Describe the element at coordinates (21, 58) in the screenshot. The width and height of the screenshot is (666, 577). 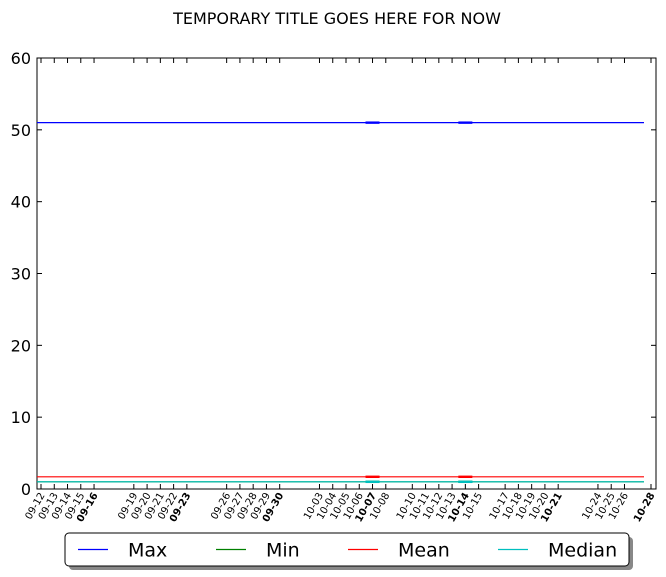
I see `y-tick-label: 60` at that location.